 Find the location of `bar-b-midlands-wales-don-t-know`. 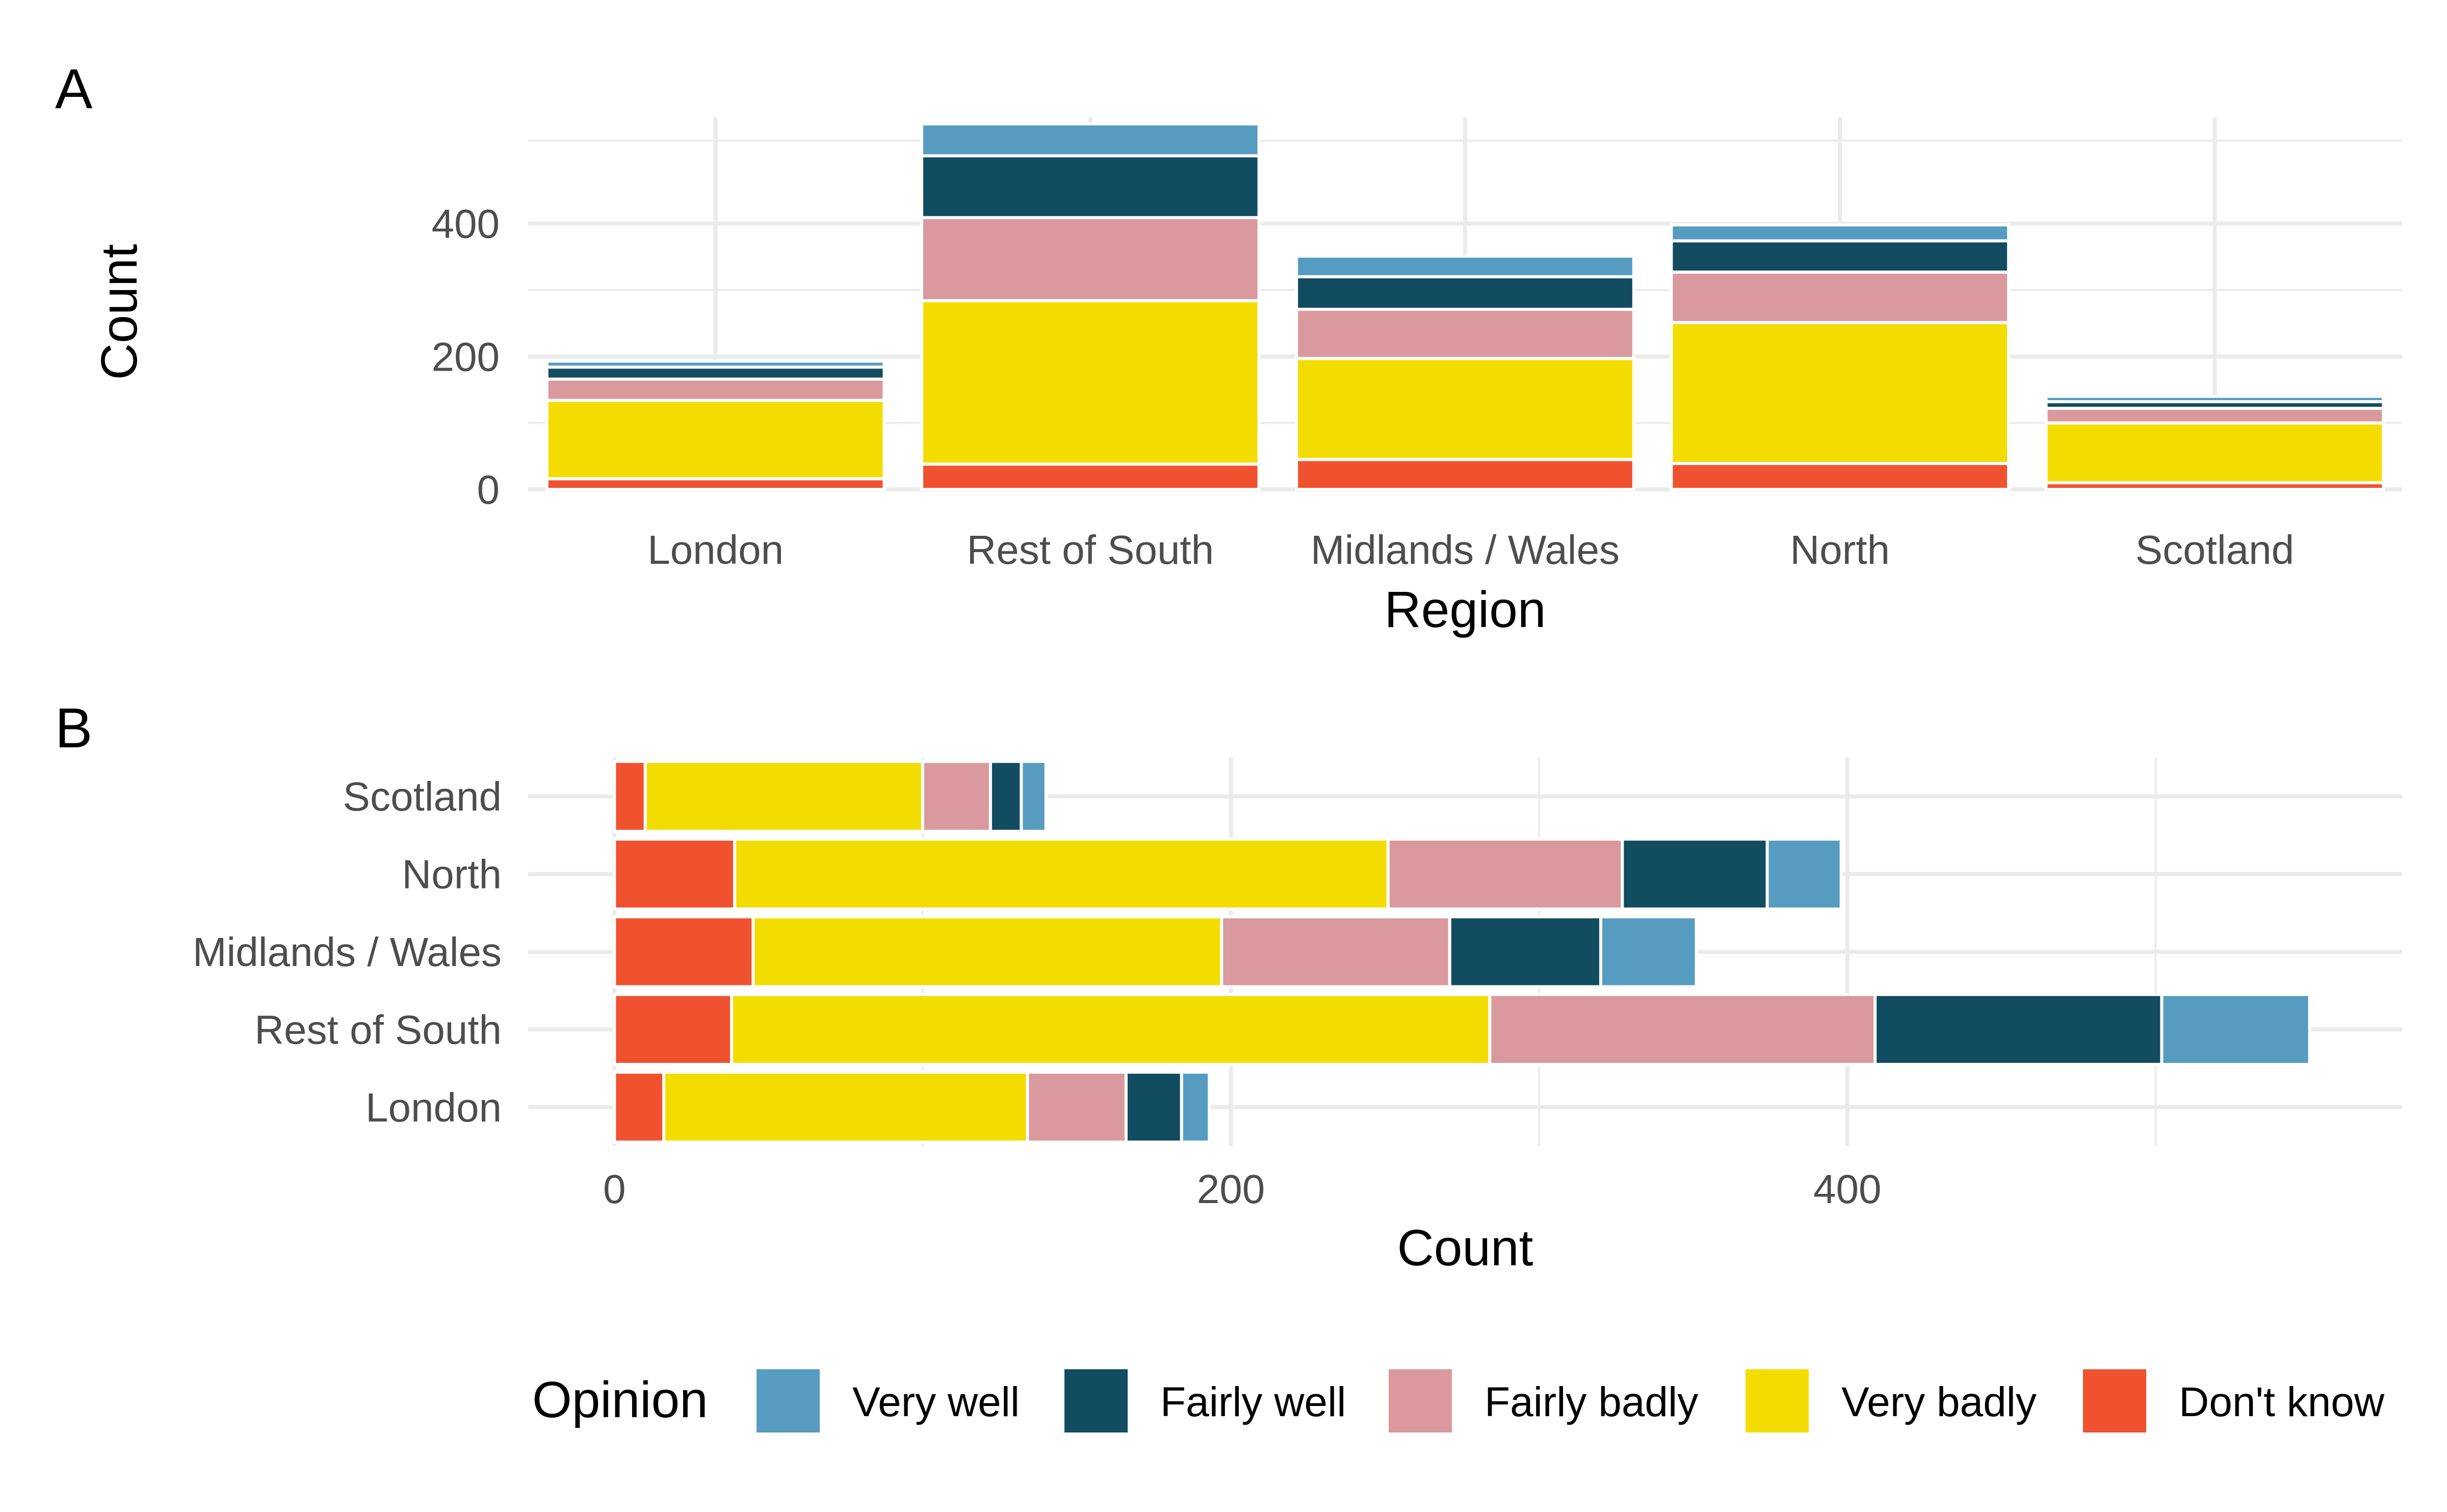

bar-b-midlands-wales-don-t-know is located at coordinates (684, 951).